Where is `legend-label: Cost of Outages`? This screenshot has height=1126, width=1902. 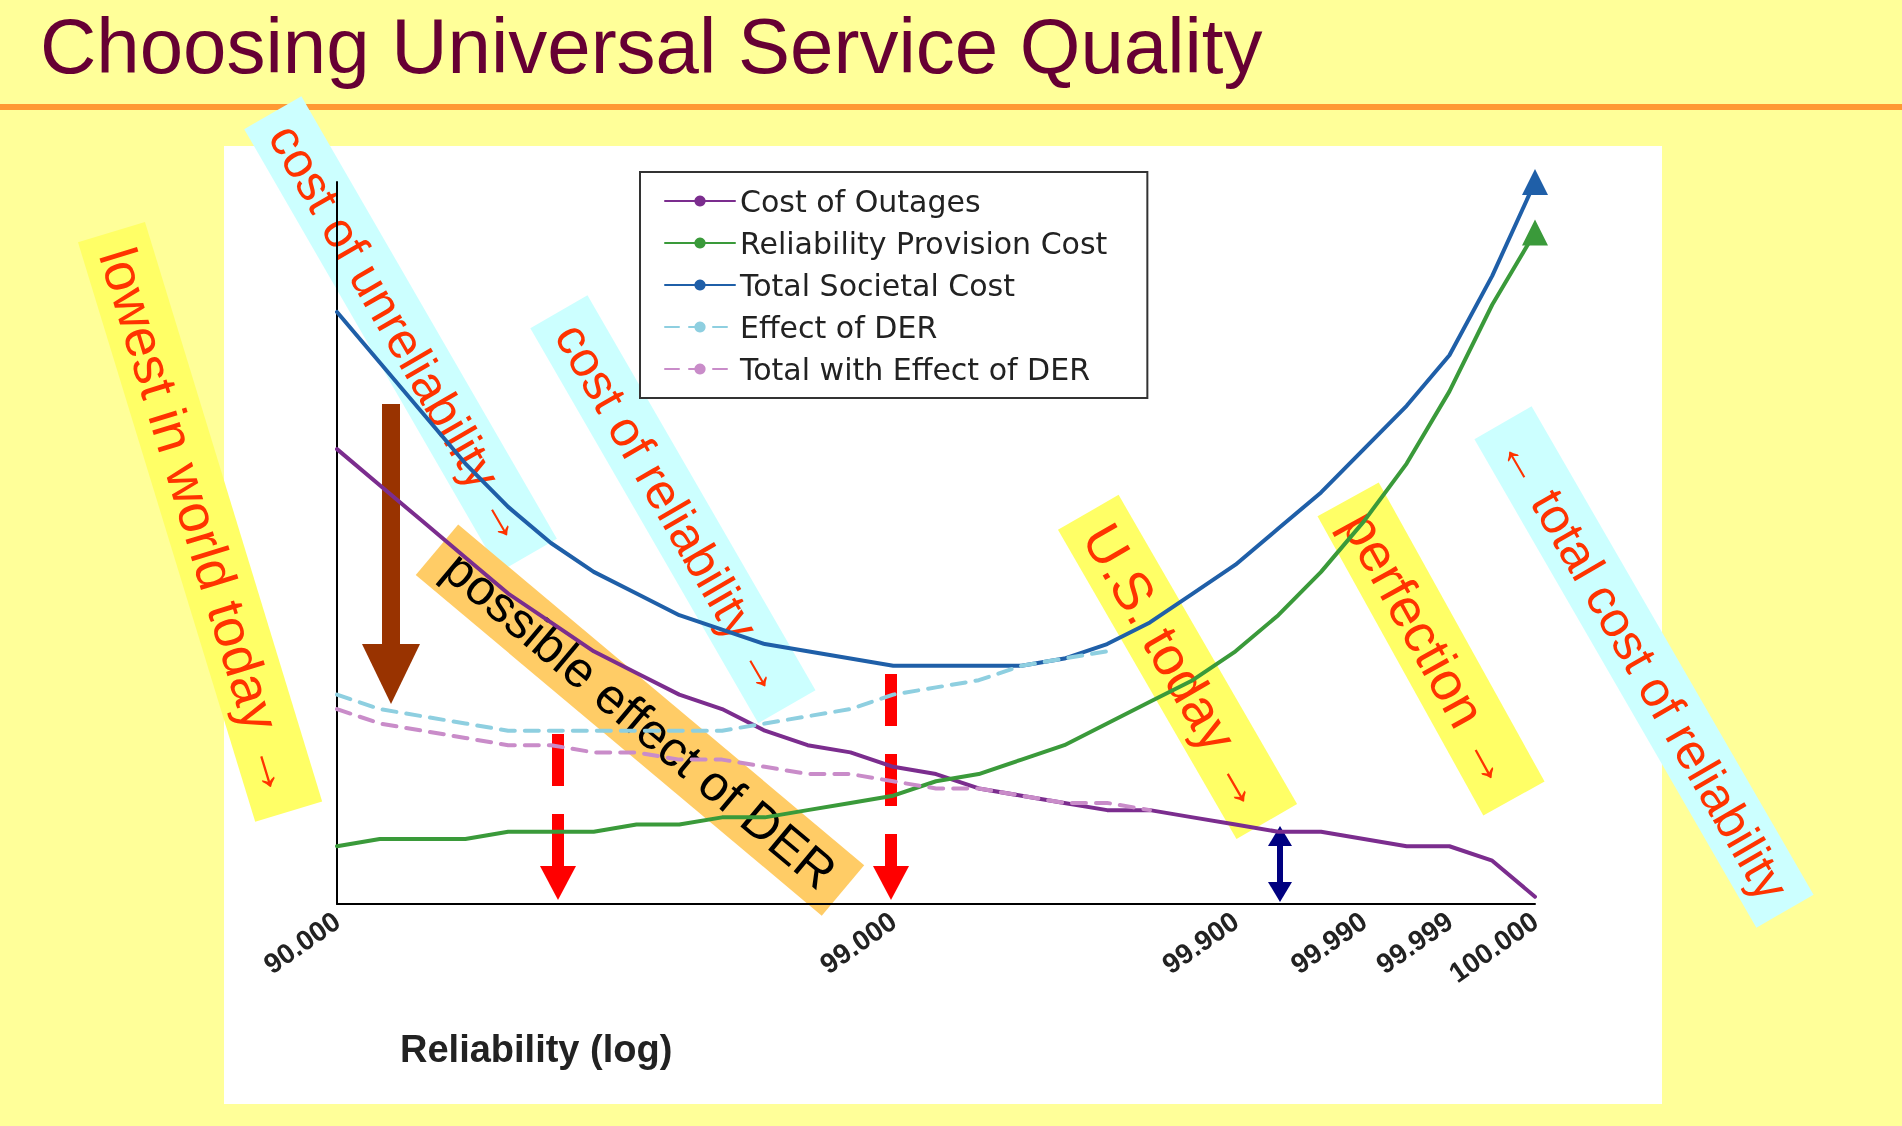 legend-label: Cost of Outages is located at coordinates (860, 201).